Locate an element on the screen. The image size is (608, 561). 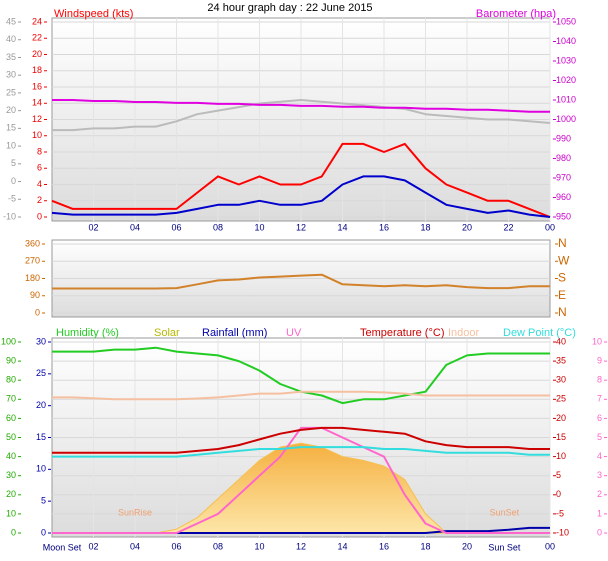
y-tick-label: 1020 is located at coordinates (566, 80).